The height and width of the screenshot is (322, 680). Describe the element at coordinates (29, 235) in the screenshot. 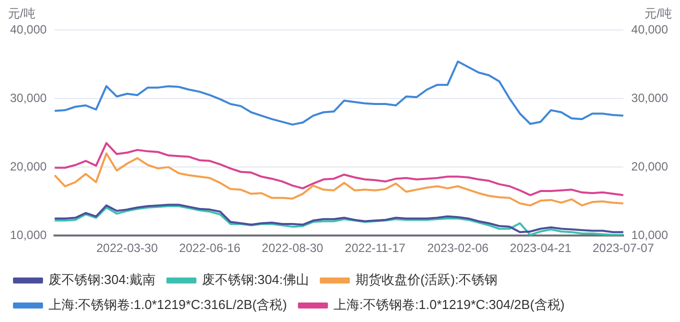

I see `y-tick-label: 10,000` at that location.